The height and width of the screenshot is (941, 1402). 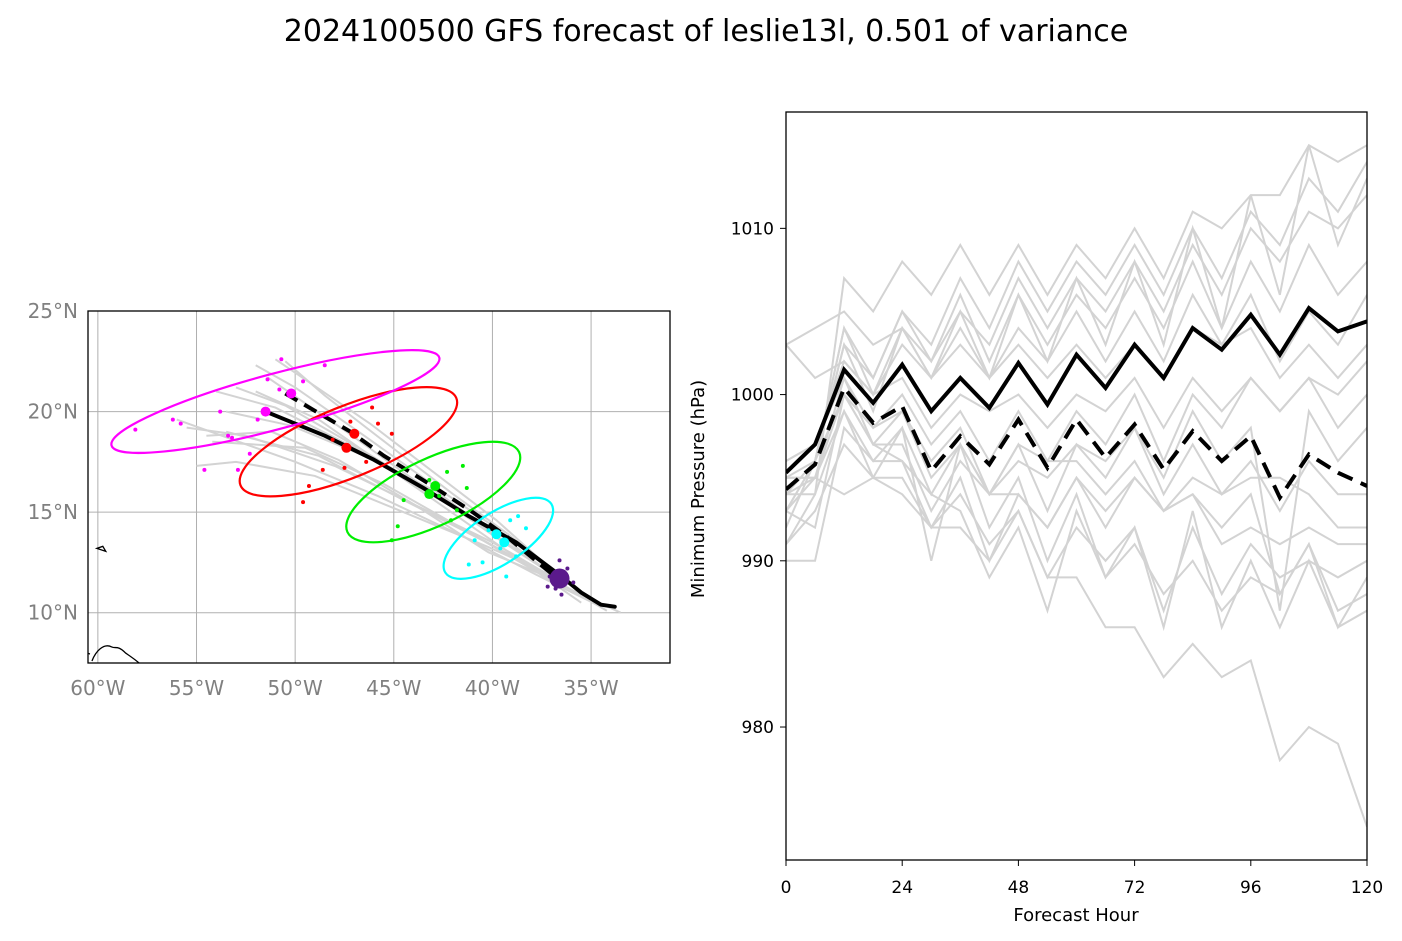 What do you see at coordinates (435, 485) in the screenshot?
I see `control-position-h48` at bounding box center [435, 485].